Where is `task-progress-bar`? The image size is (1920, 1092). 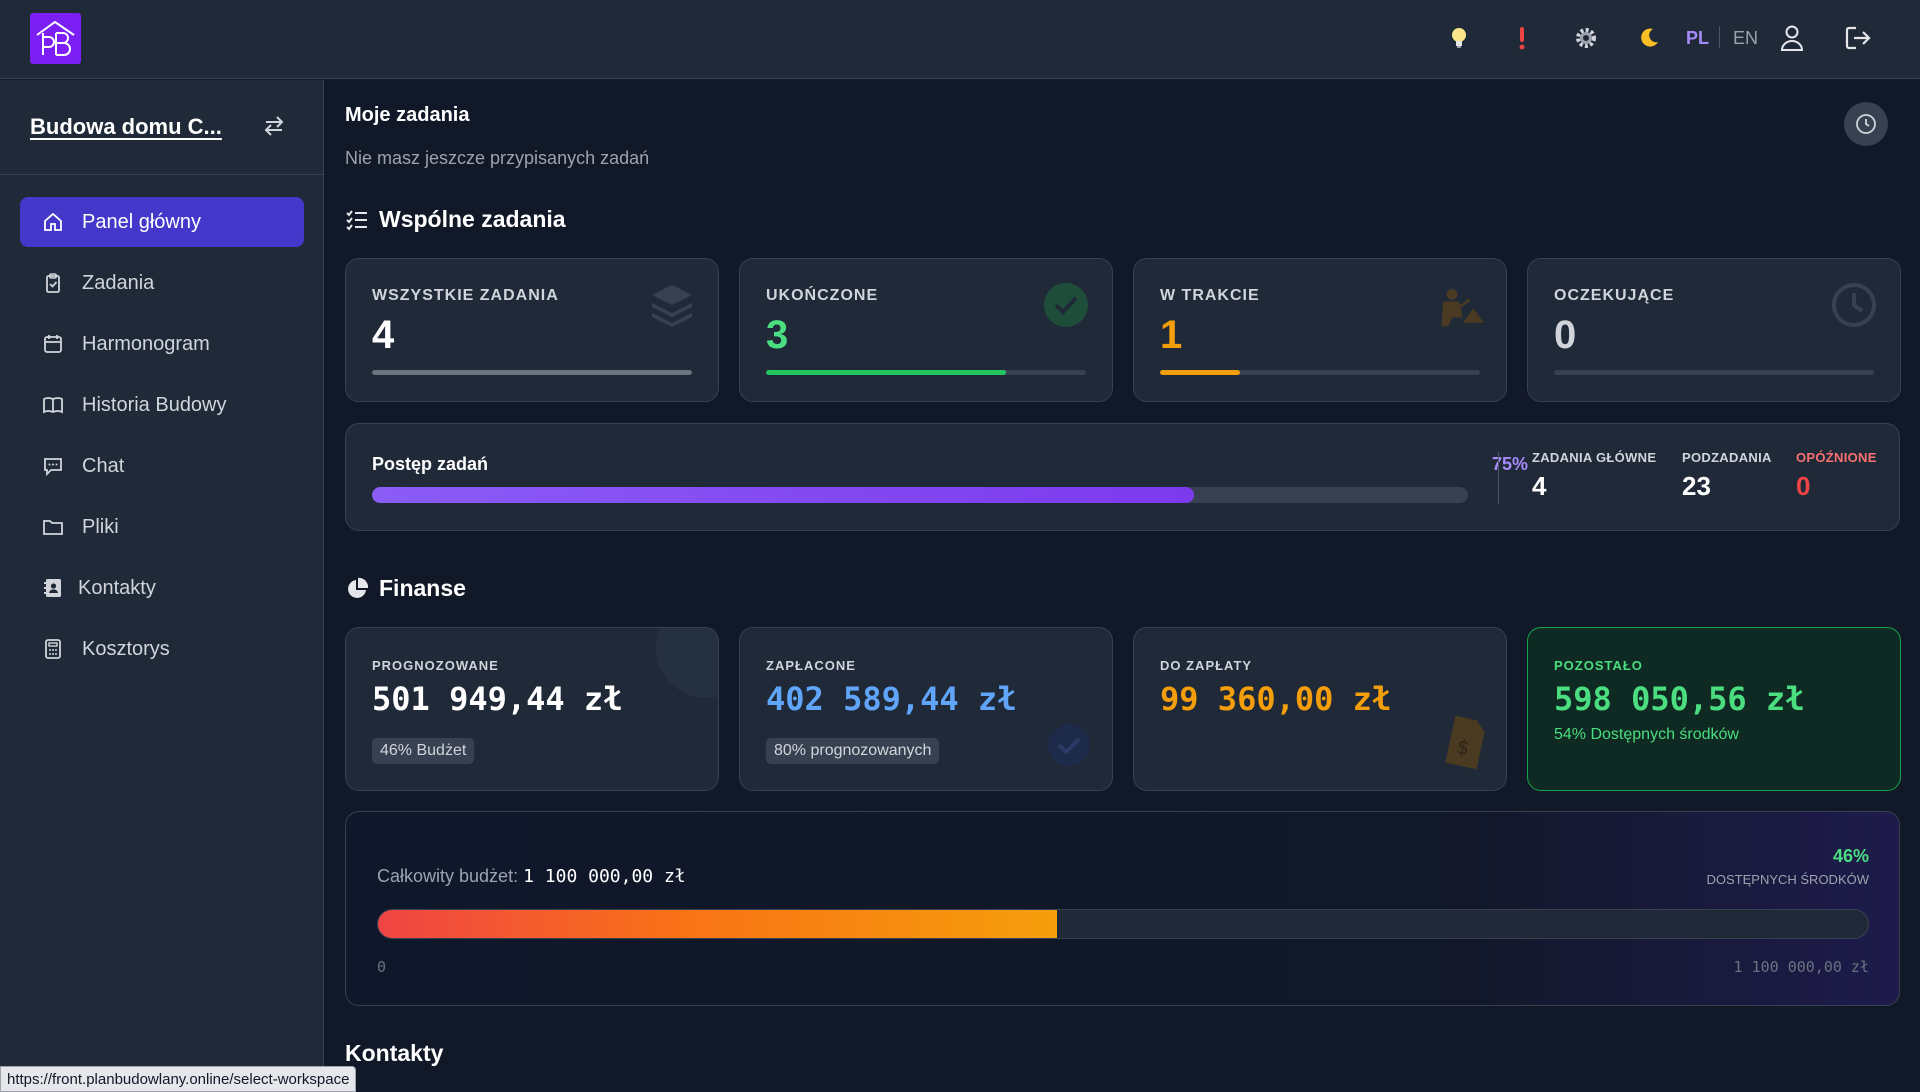
task-progress-bar is located at coordinates (920, 495).